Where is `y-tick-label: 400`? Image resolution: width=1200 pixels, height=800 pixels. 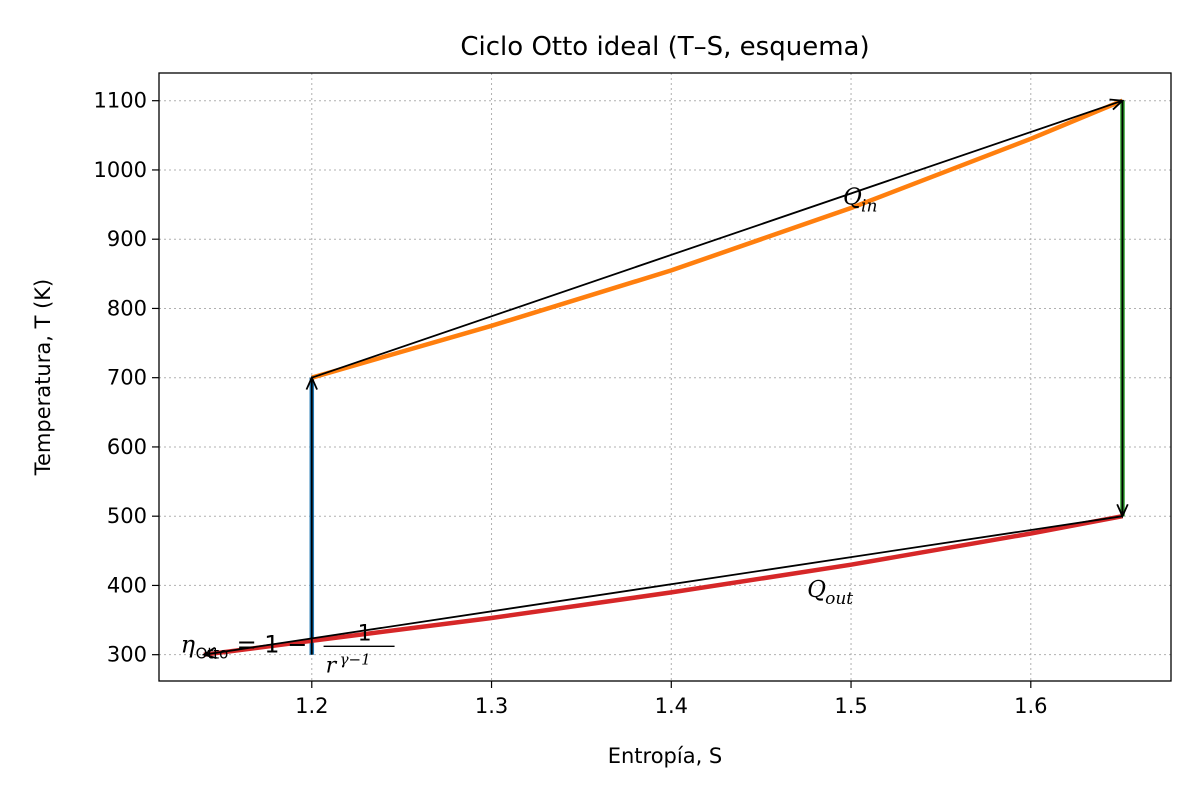
y-tick-label: 400 is located at coordinates (127, 585).